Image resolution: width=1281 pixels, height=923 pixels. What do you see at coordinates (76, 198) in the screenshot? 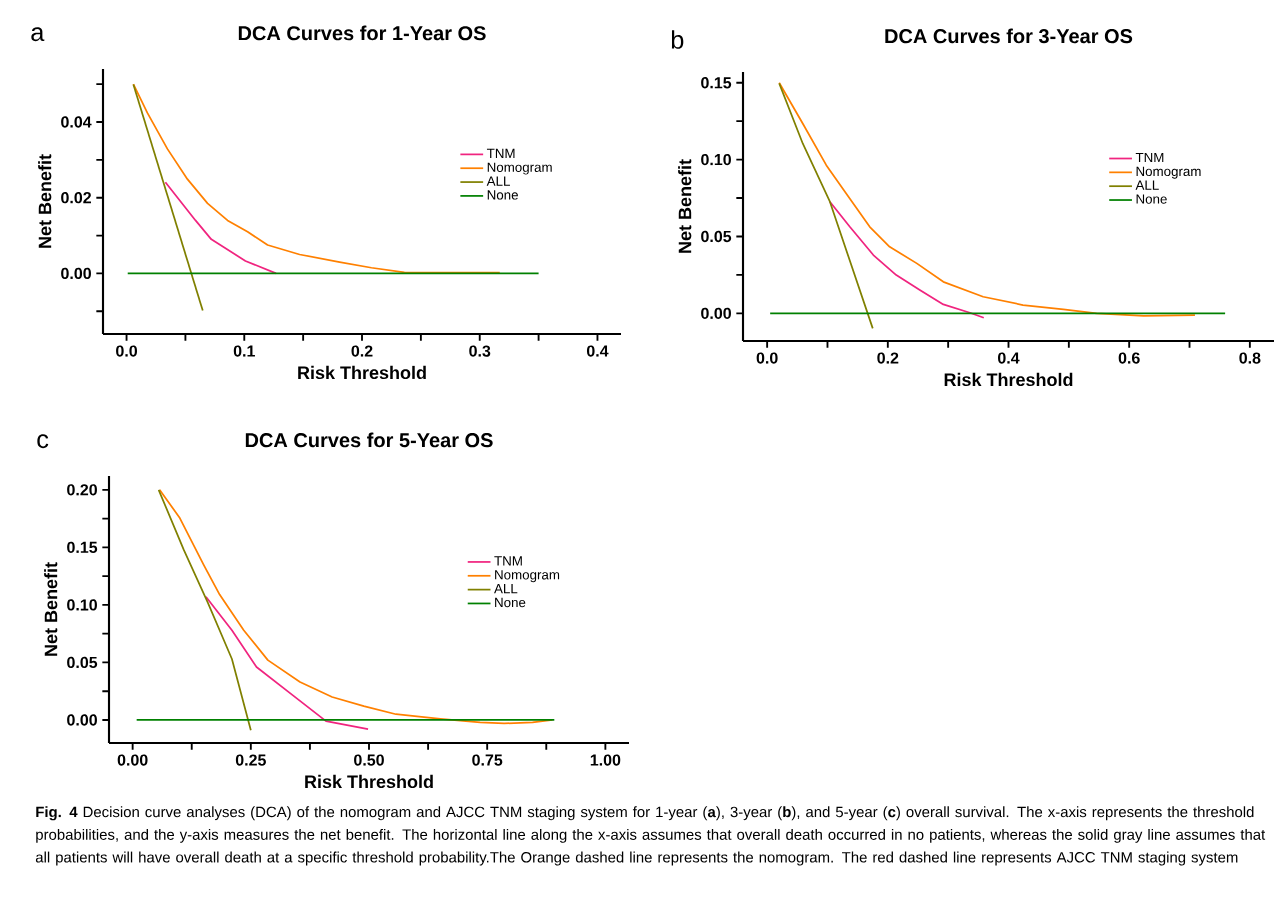
I see `y-tick-label: 0.02` at bounding box center [76, 198].